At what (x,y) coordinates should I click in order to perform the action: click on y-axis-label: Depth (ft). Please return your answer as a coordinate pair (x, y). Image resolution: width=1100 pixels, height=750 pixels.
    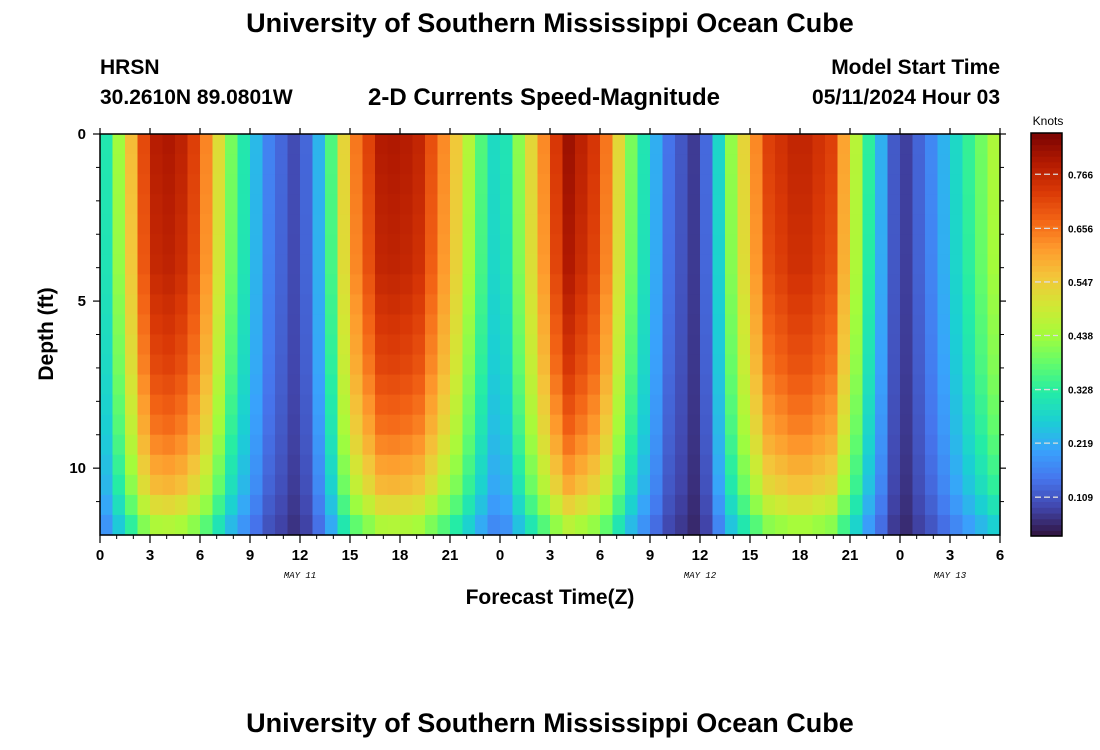
    Looking at the image, I should click on (46, 333).